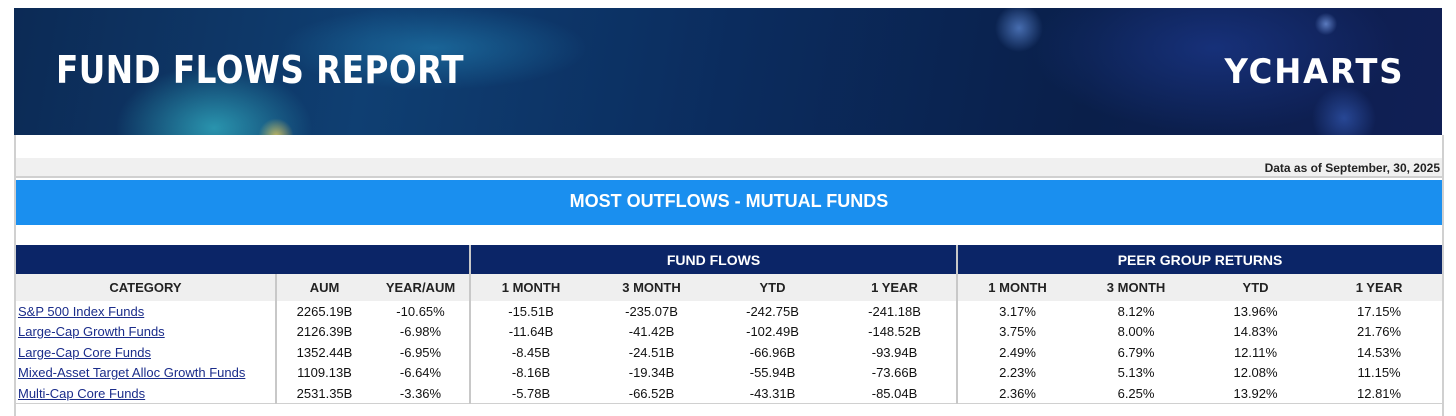  I want to click on col-header-returns-ytd: YTD, so click(1256, 287).